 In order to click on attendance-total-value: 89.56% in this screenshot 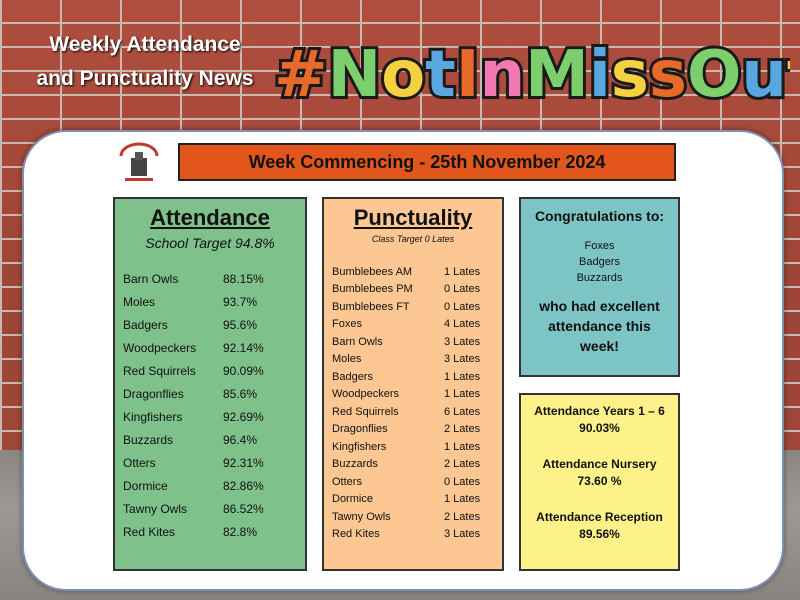, I will do `click(599, 534)`.